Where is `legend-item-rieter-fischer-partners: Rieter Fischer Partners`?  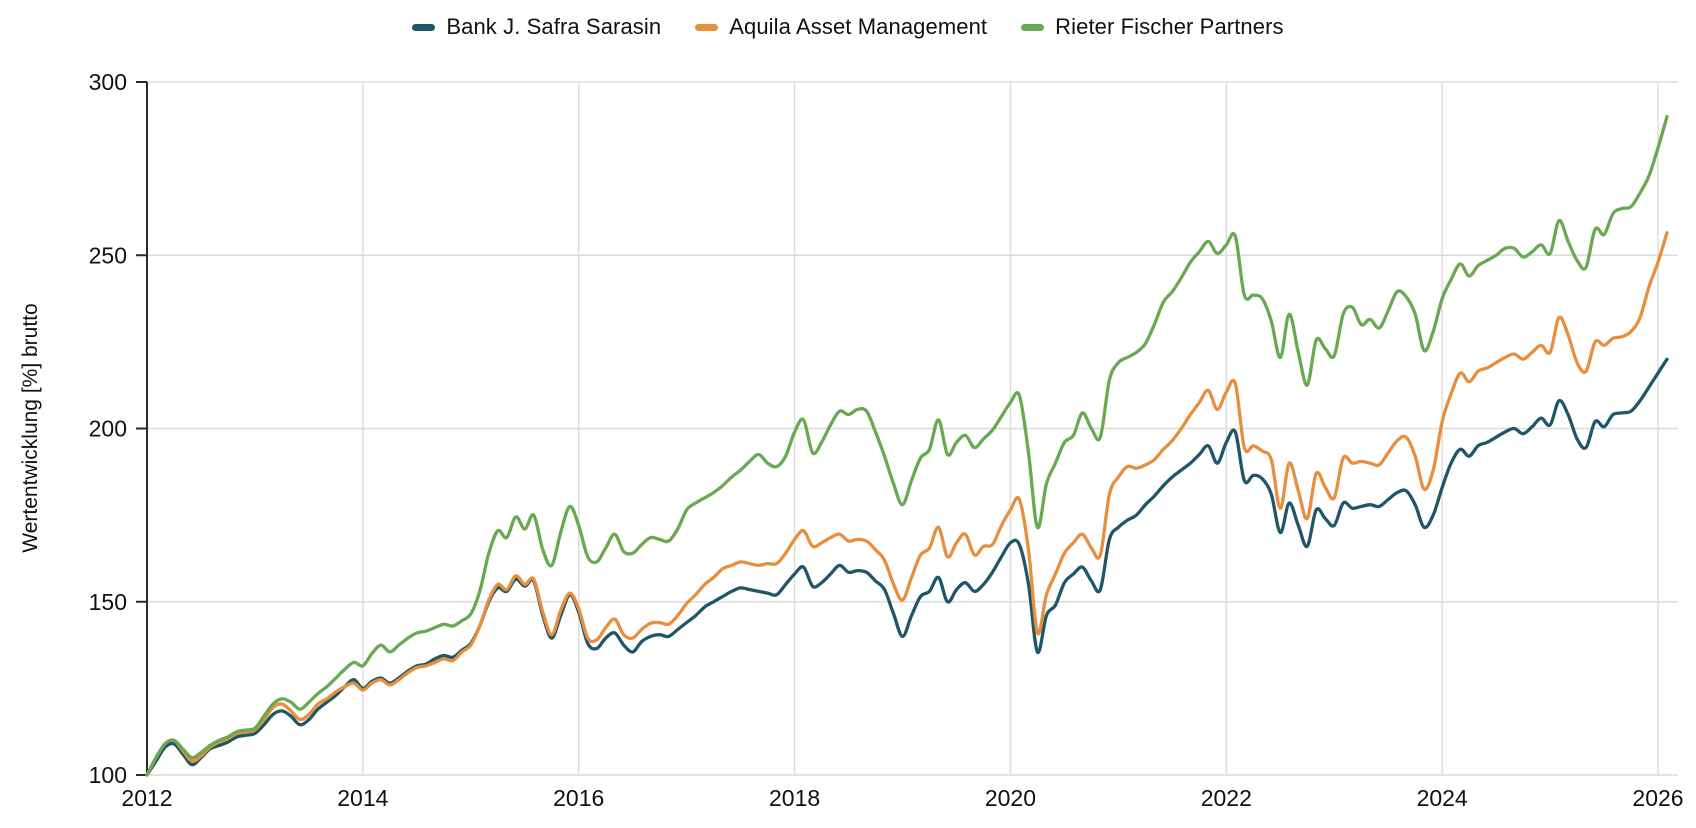
legend-item-rieter-fischer-partners: Rieter Fischer Partners is located at coordinates (1152, 27).